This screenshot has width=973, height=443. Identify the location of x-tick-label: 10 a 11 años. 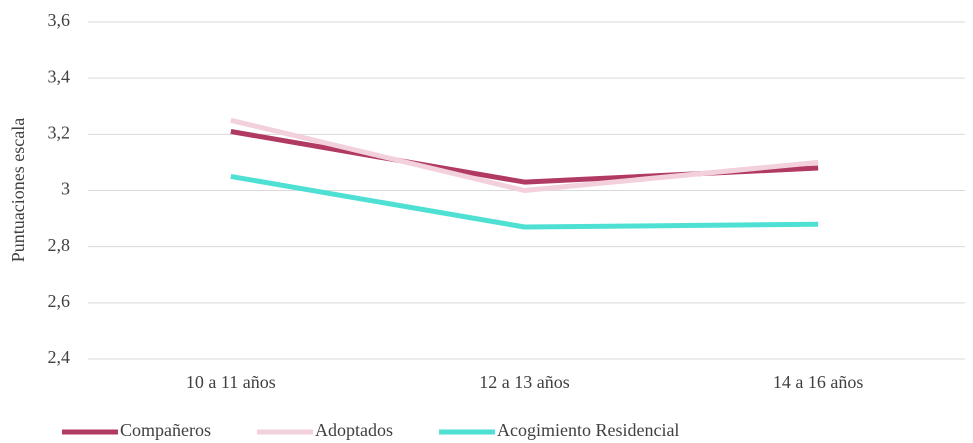
(231, 382).